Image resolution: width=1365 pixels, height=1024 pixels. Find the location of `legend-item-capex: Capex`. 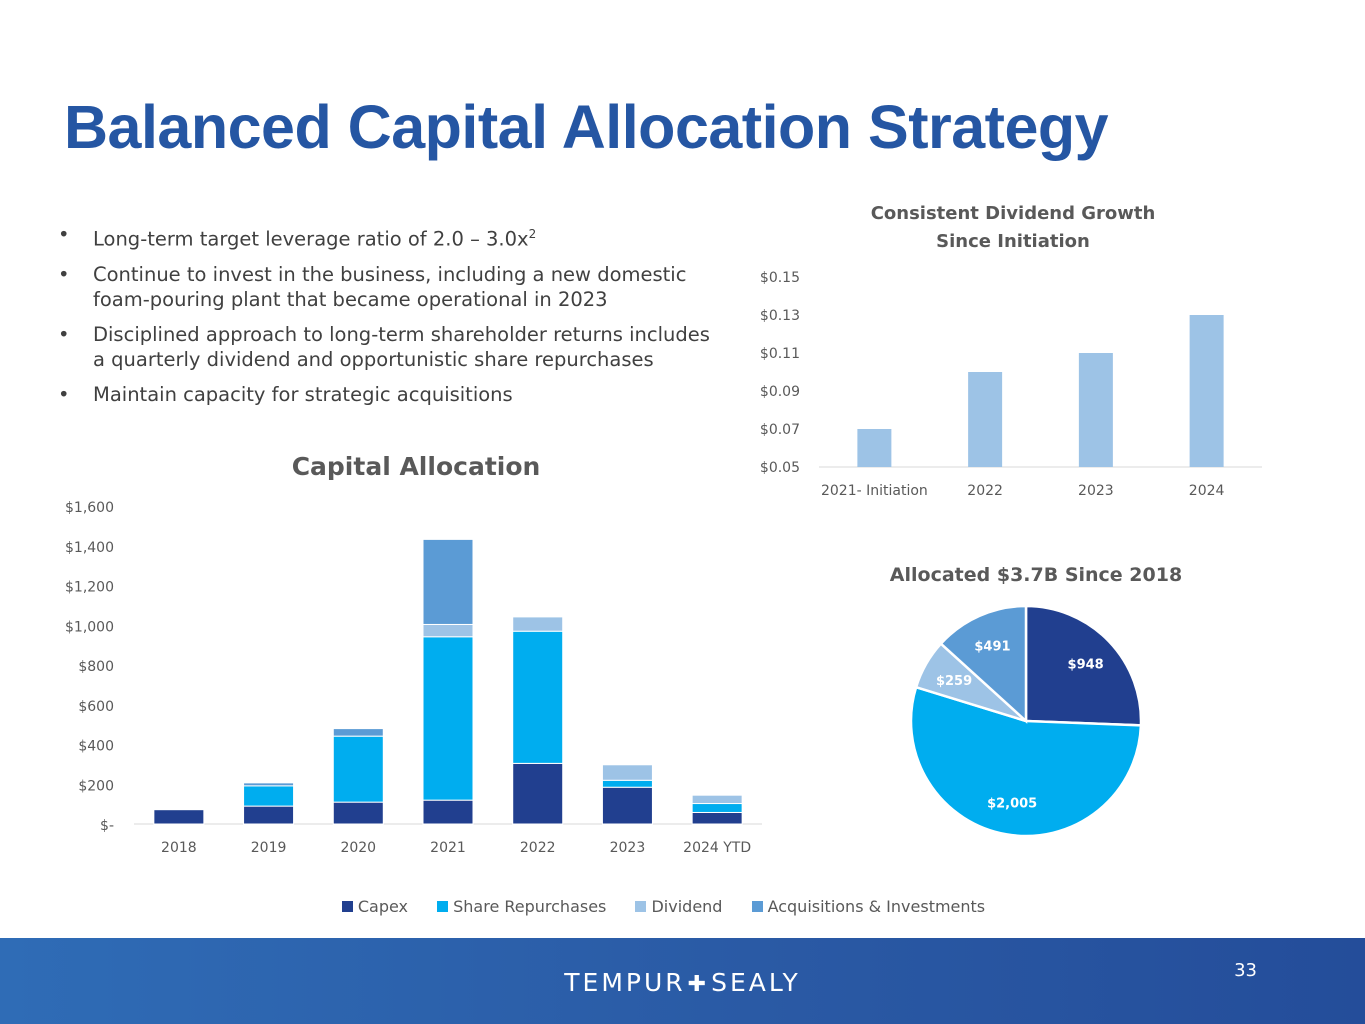

legend-item-capex: Capex is located at coordinates (375, 906).